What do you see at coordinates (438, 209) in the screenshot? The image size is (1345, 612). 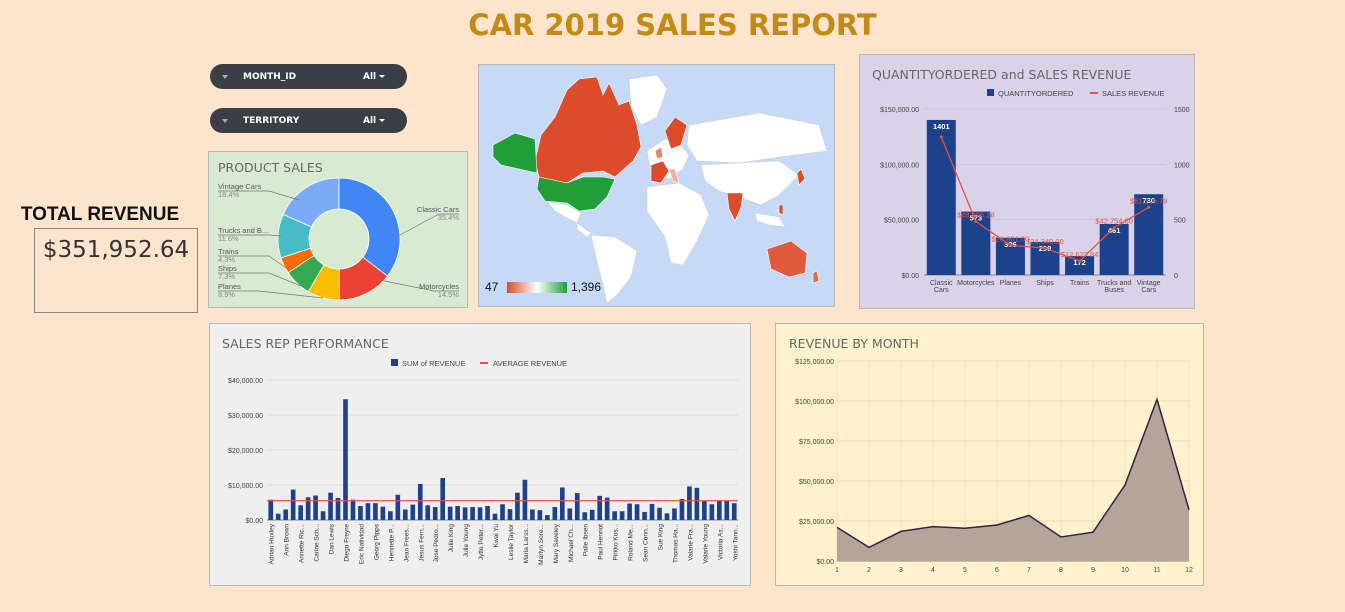 I see `pie-label: Classic Cars` at bounding box center [438, 209].